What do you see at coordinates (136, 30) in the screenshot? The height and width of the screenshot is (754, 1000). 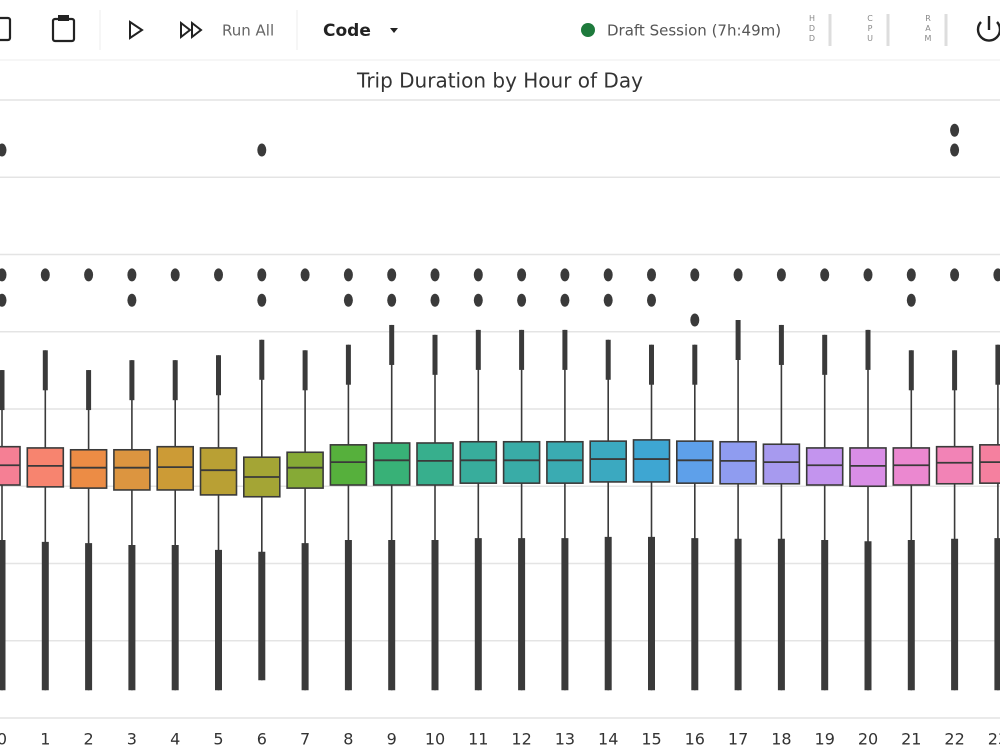 I see `icon-run` at bounding box center [136, 30].